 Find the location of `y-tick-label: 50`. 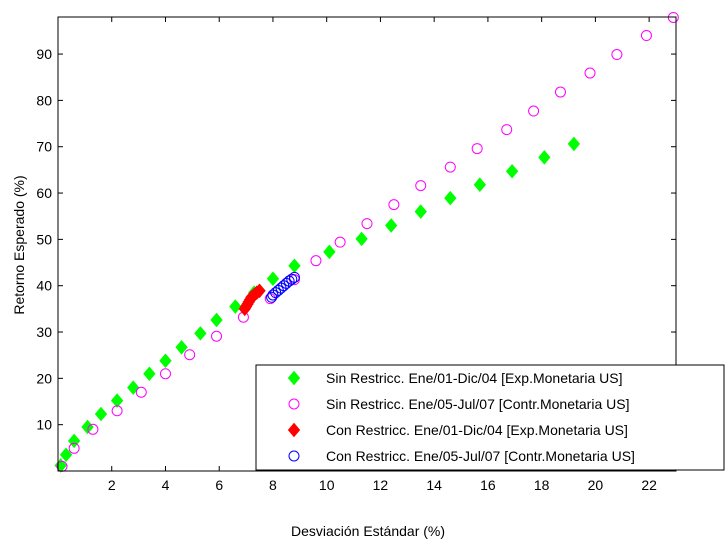

y-tick-label: 50 is located at coordinates (44, 239).